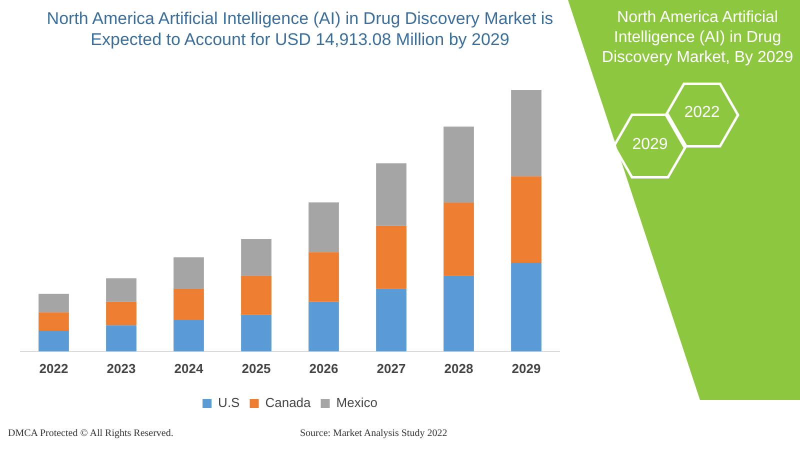  What do you see at coordinates (229, 402) in the screenshot?
I see `legend-label: U.S` at bounding box center [229, 402].